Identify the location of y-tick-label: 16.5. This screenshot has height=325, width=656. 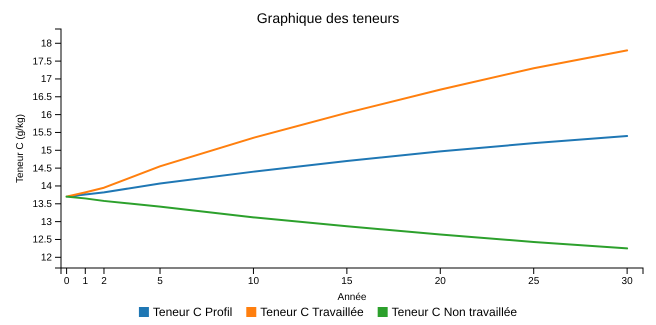
(42, 97).